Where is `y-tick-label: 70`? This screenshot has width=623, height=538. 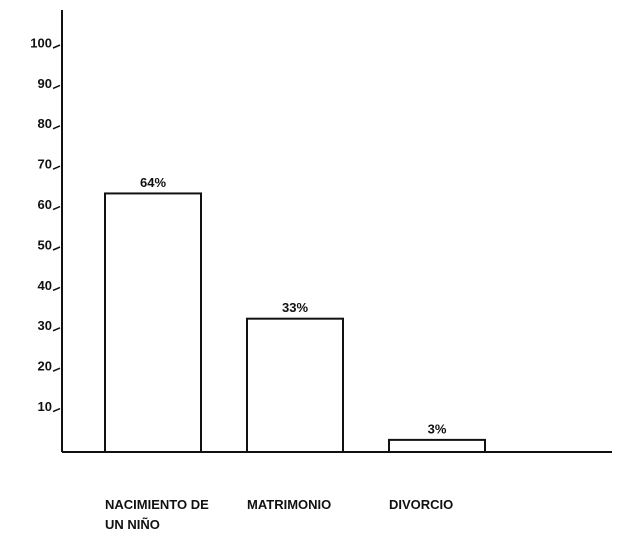
y-tick-label: 70 is located at coordinates (45, 164).